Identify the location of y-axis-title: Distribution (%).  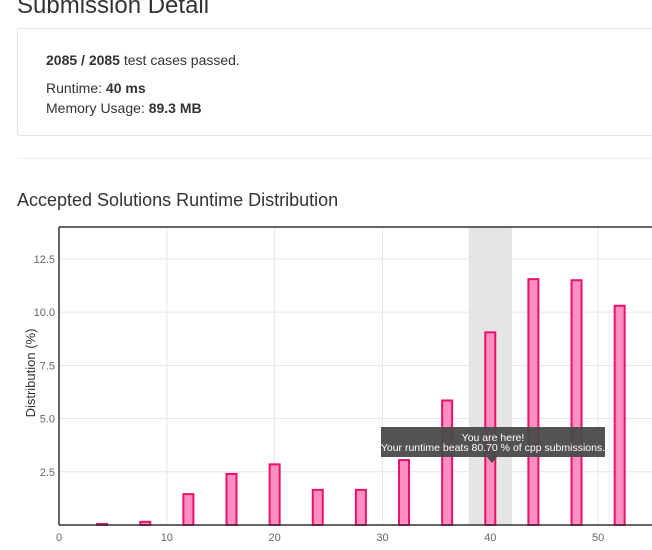
(30, 373).